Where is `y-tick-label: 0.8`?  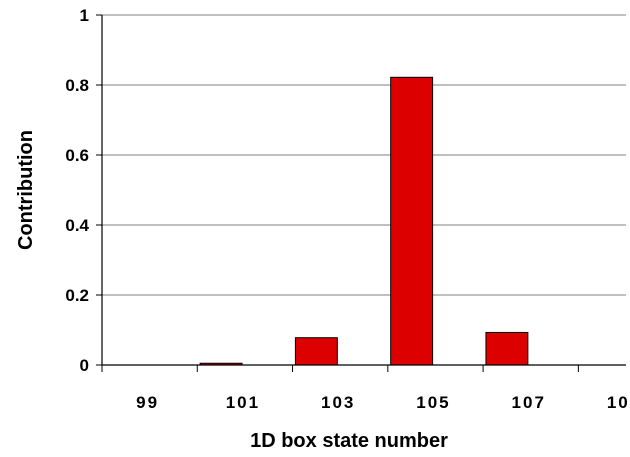 y-tick-label: 0.8 is located at coordinates (77, 85).